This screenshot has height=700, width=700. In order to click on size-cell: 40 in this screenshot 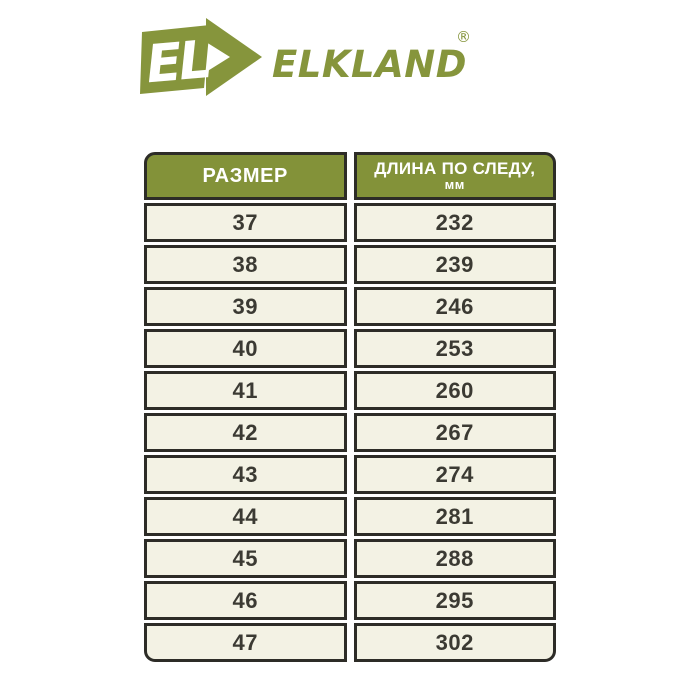, I will do `click(245, 348)`.